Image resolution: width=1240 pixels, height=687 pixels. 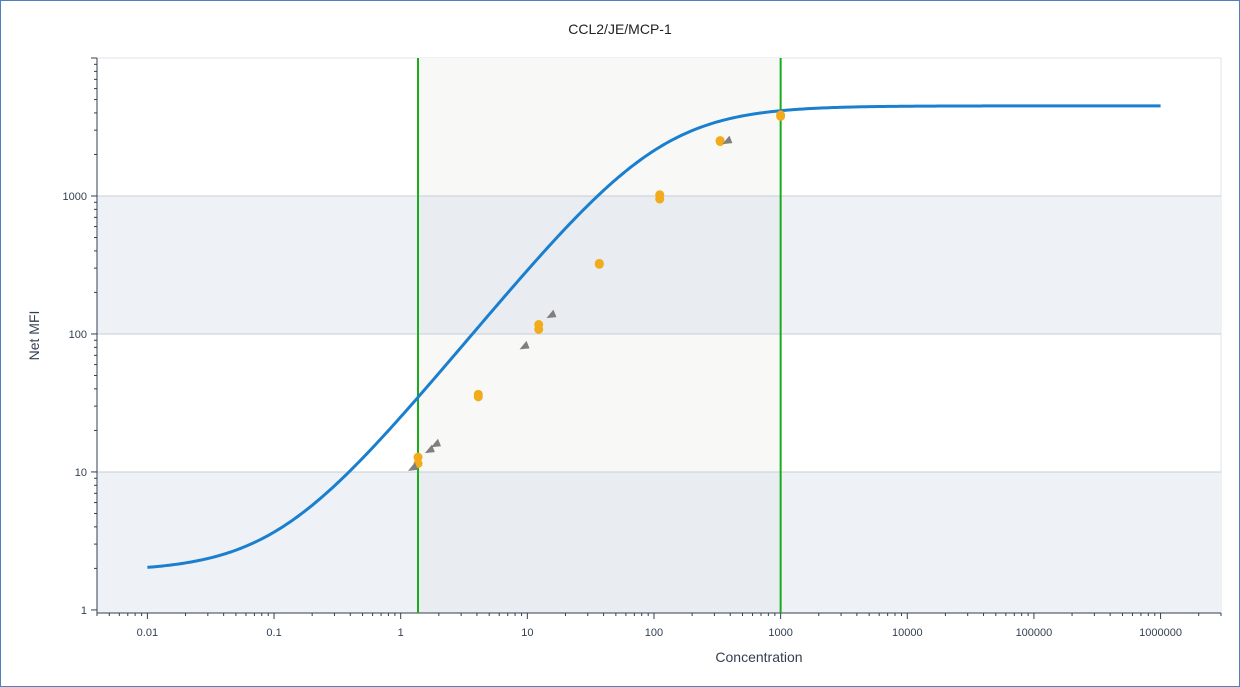 I want to click on y-tick-label: 1, so click(x=84, y=611).